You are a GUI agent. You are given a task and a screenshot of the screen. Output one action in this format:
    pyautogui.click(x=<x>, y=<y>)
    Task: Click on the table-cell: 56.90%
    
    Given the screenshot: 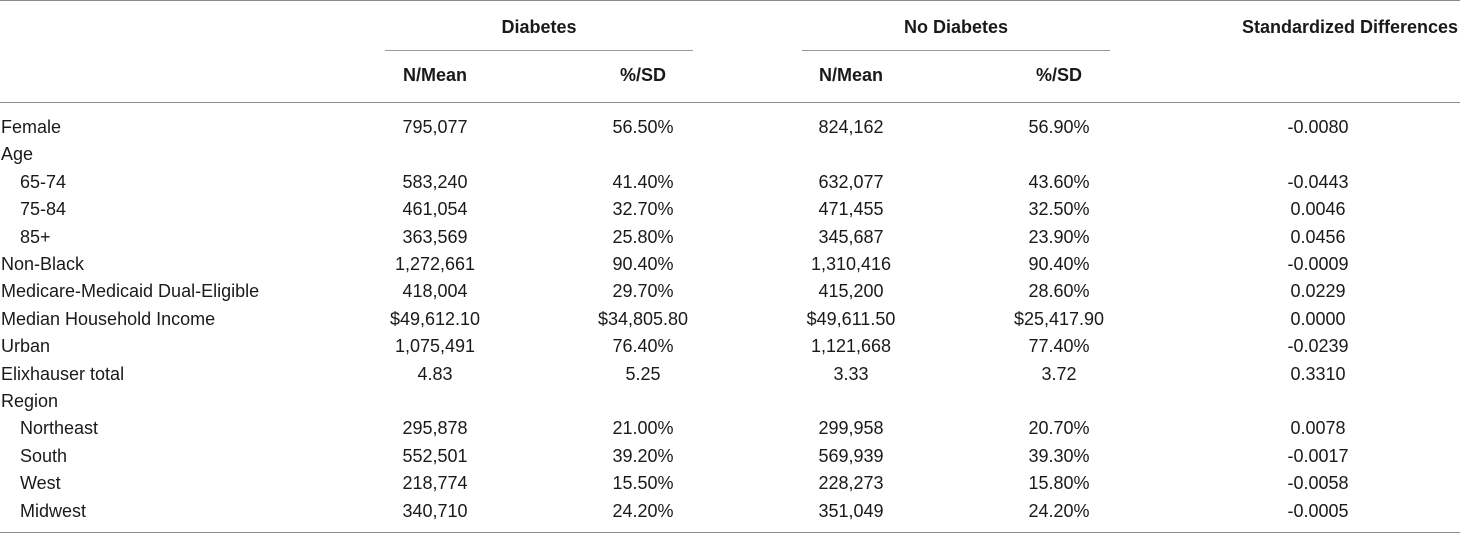 What is the action you would take?
    pyautogui.click(x=1059, y=127)
    